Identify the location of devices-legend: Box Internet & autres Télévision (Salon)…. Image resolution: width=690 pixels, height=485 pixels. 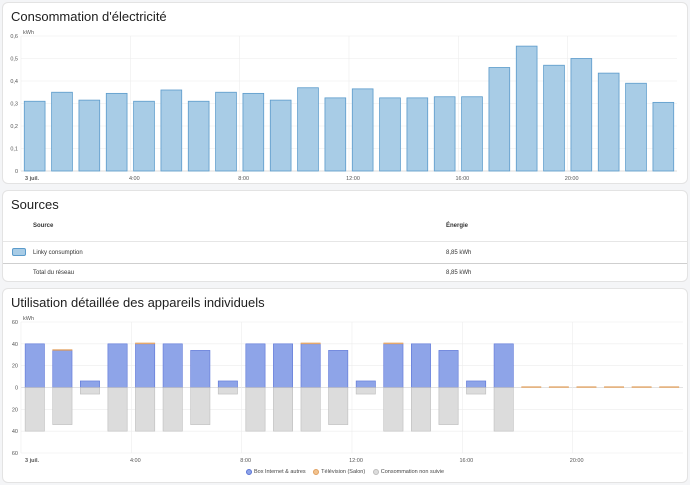
(345, 472).